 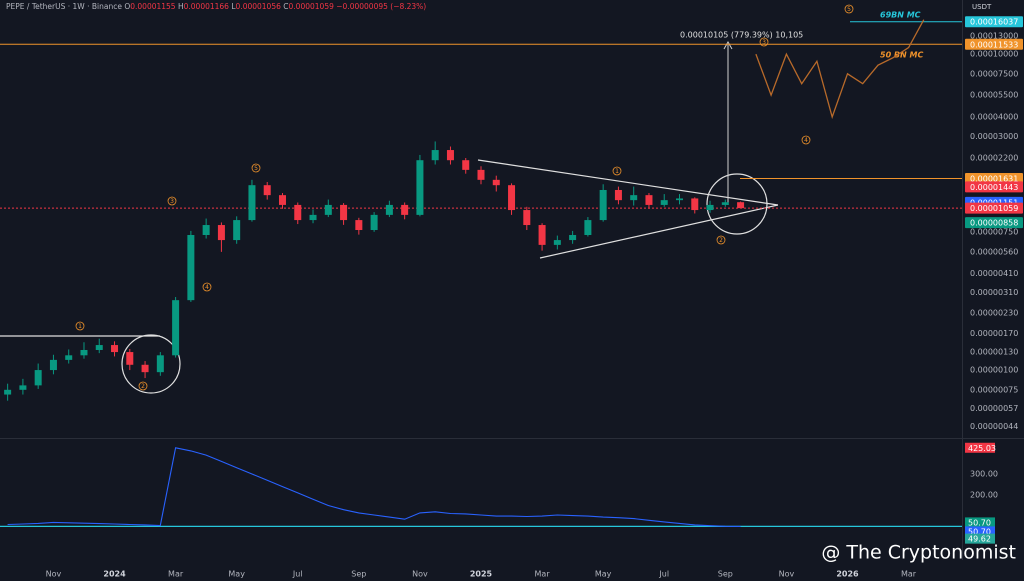 I want to click on measure-label: 0.00010105 (779.39%) 10,105, so click(x=741, y=35).